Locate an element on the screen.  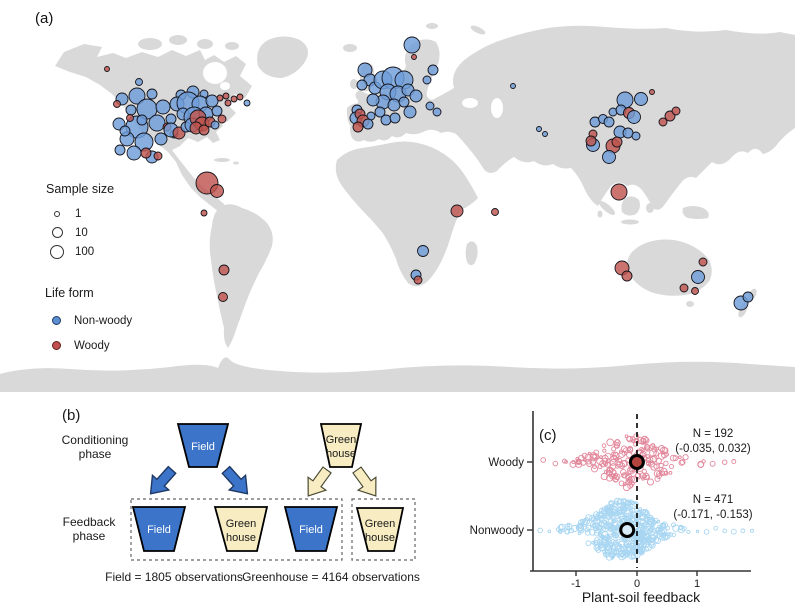
legend-row-sample-1: 1 is located at coordinates (80, 213).